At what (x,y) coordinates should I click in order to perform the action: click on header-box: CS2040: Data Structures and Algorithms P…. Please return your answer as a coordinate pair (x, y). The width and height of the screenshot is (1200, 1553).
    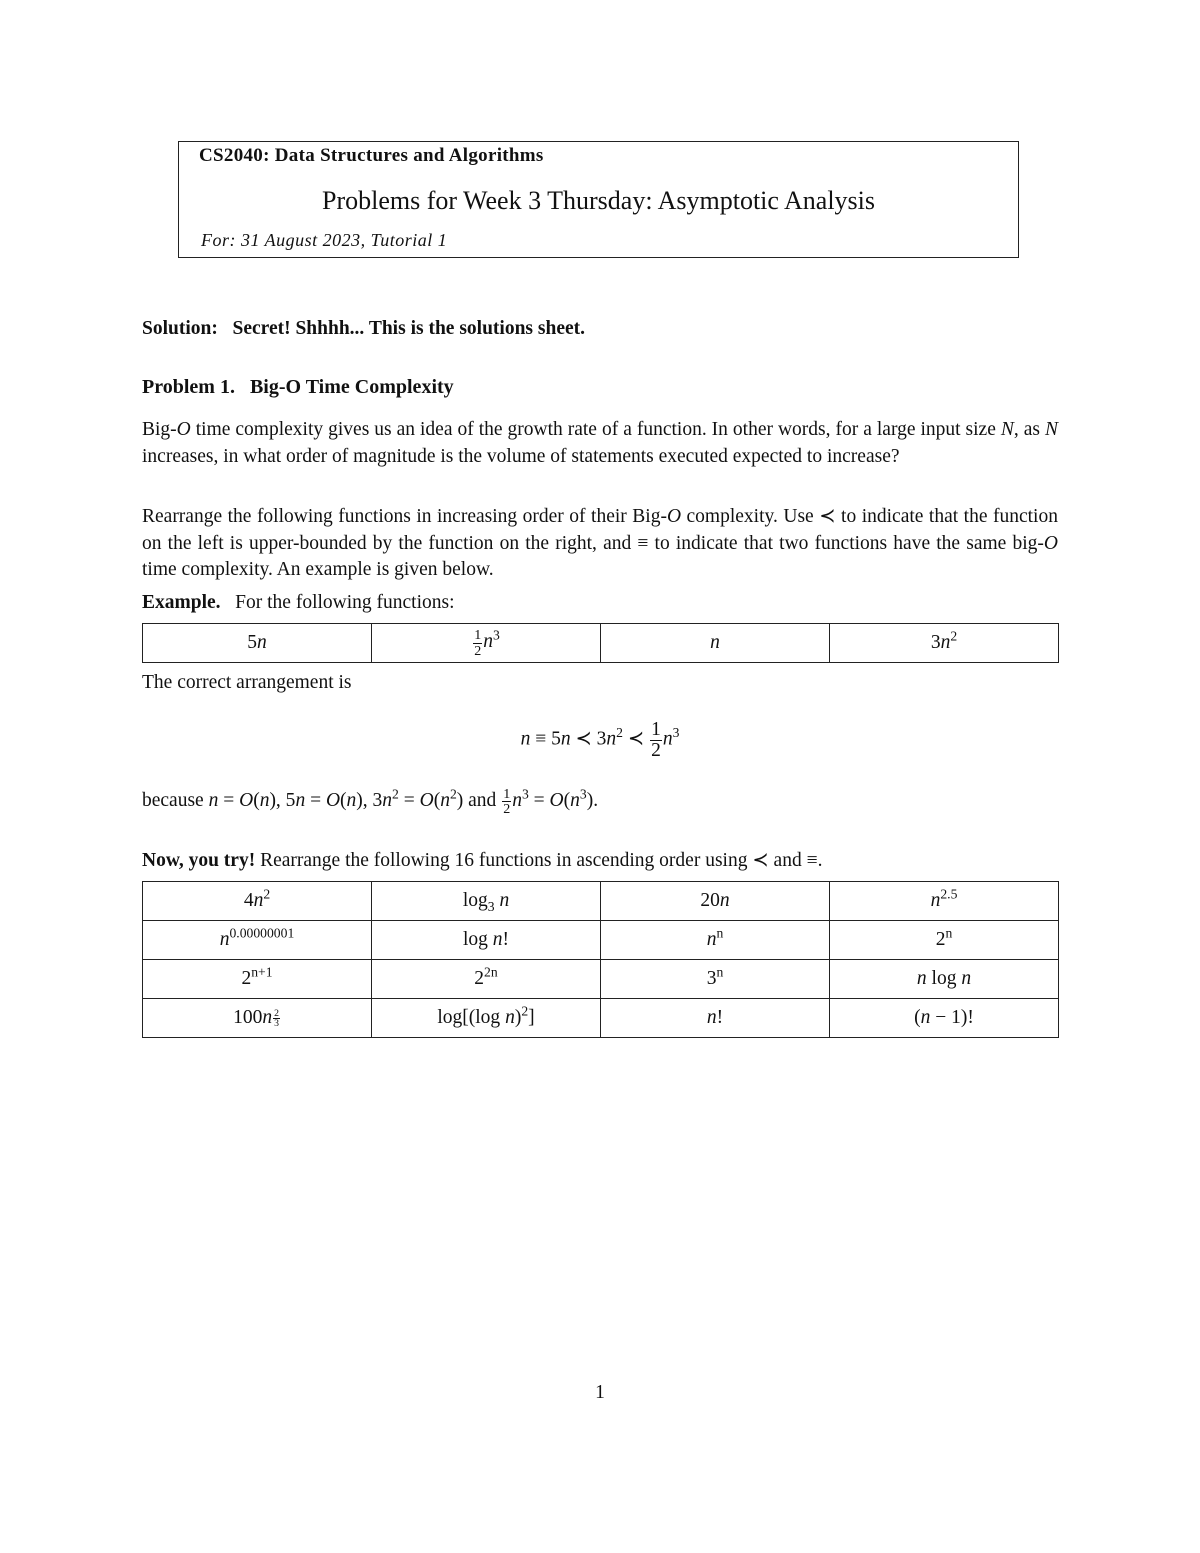
    Looking at the image, I should click on (598, 199).